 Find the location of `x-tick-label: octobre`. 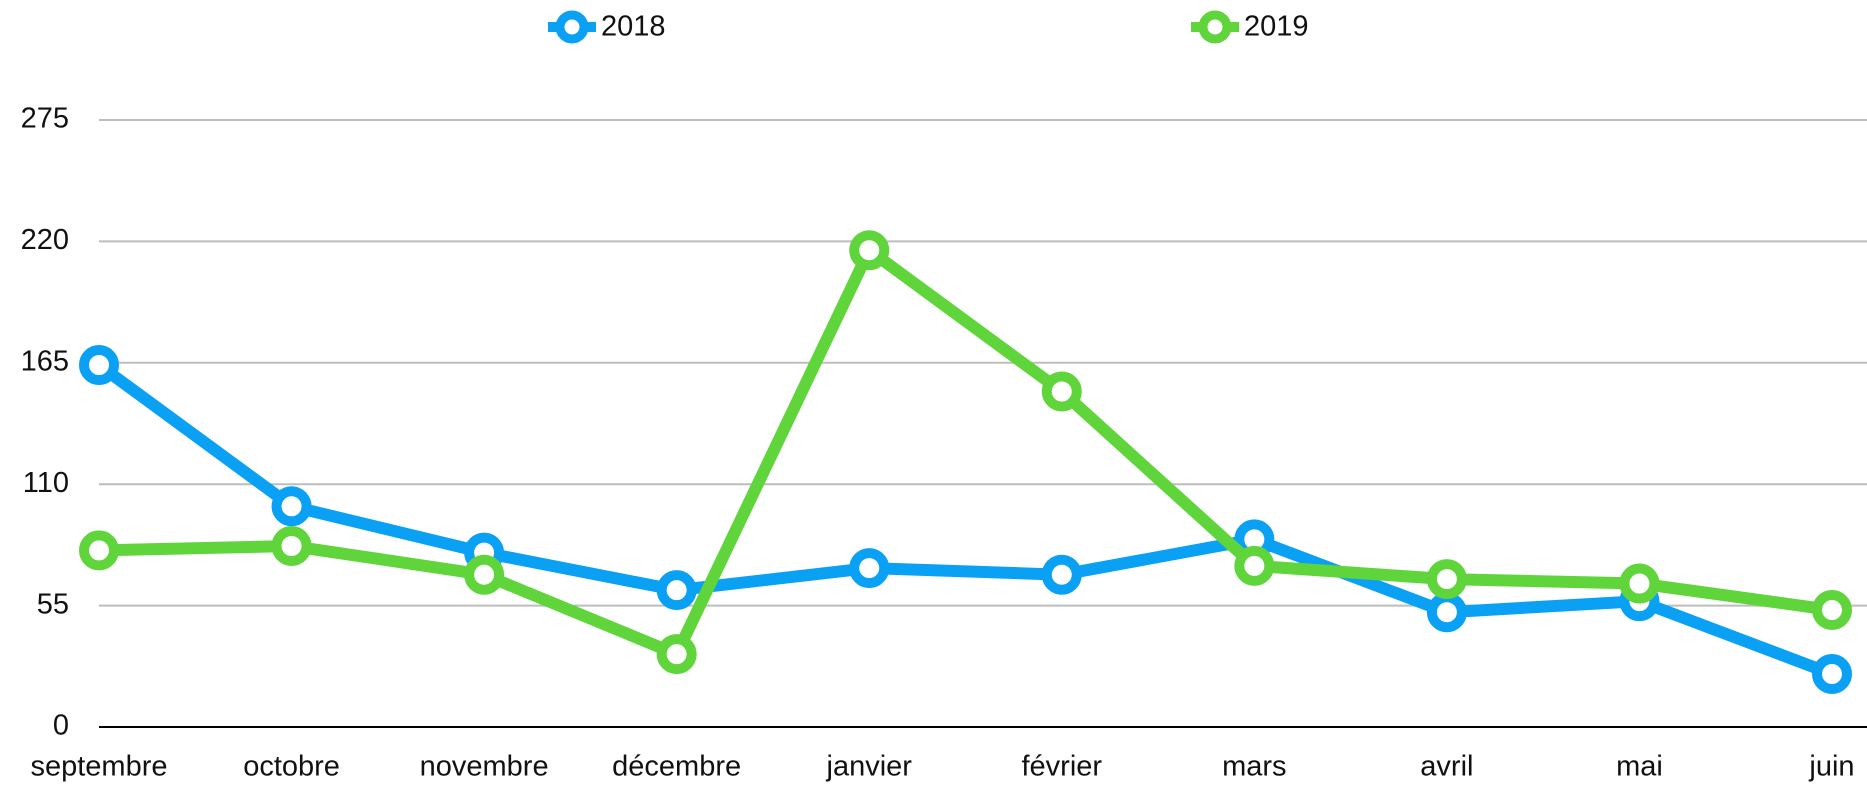

x-tick-label: octobre is located at coordinates (291, 767).